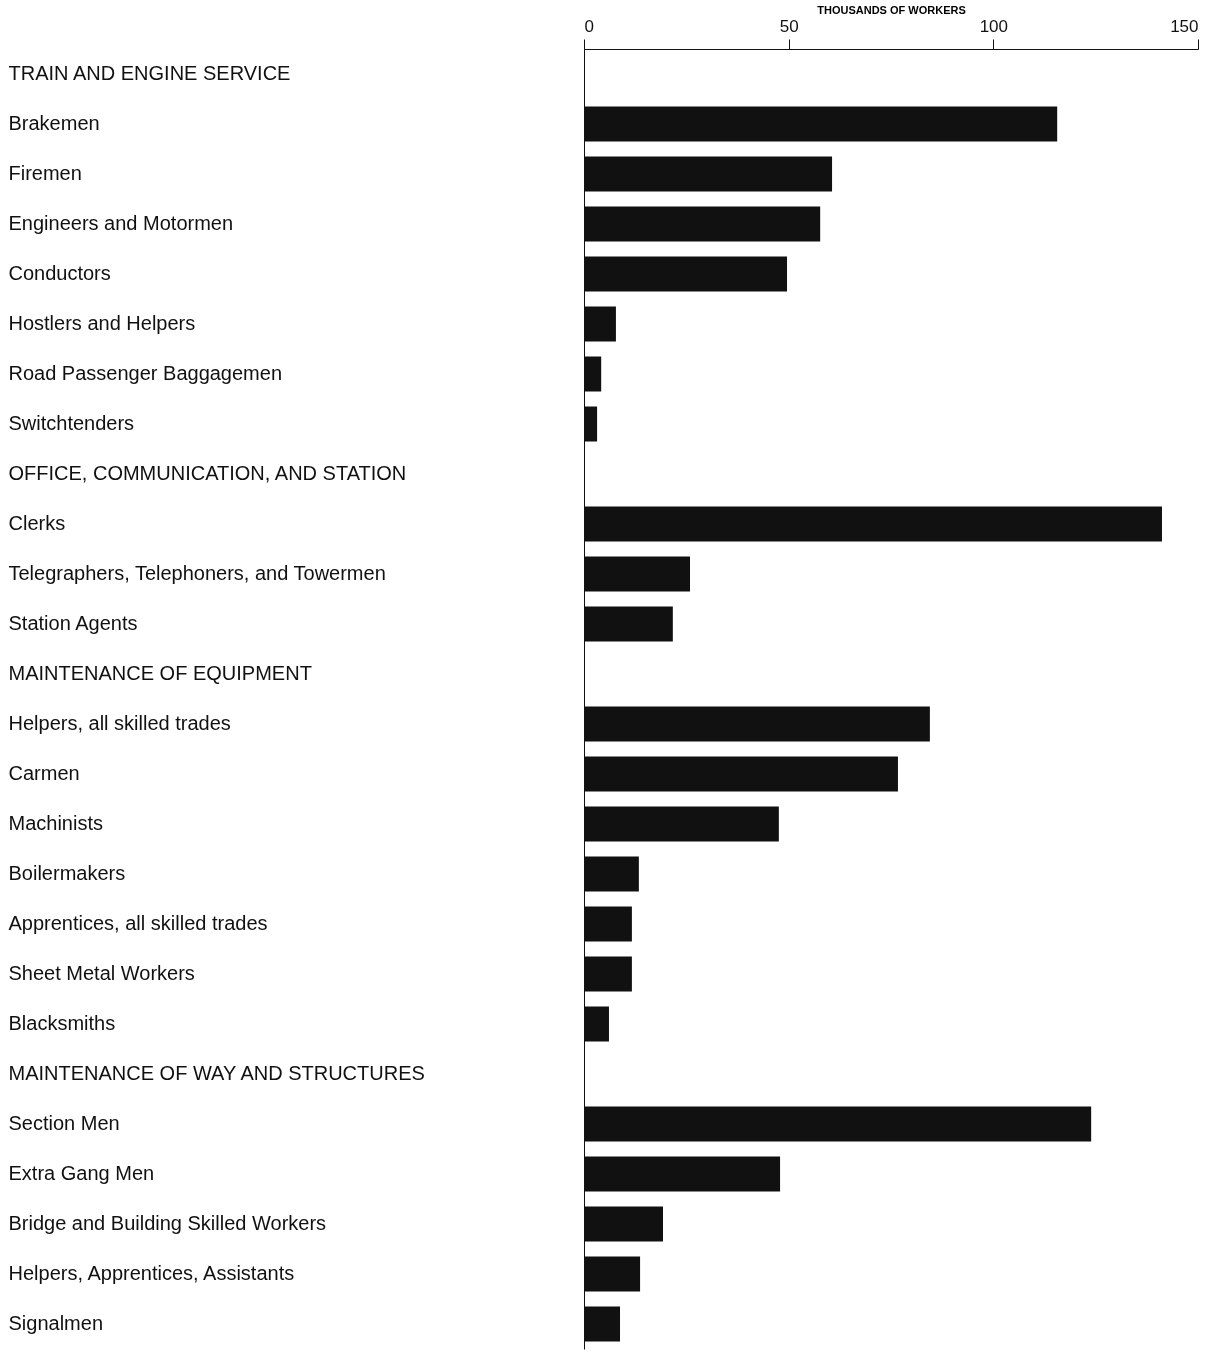 The image size is (1221, 1363). I want to click on y-tick-label: OFFICE, COMMUNICATION, AND STATION, so click(207, 473).